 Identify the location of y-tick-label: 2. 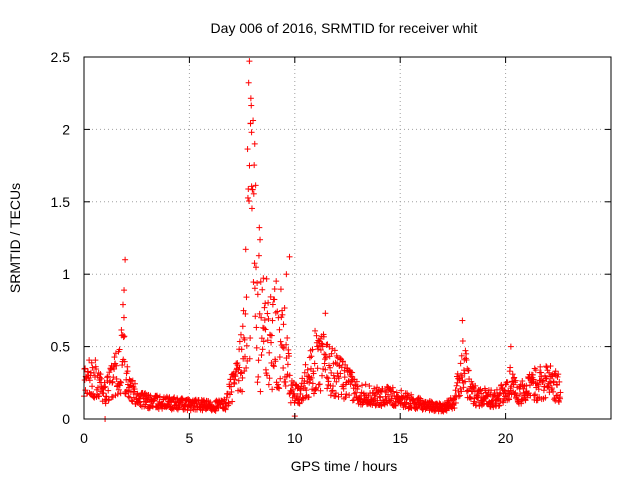
(66, 129).